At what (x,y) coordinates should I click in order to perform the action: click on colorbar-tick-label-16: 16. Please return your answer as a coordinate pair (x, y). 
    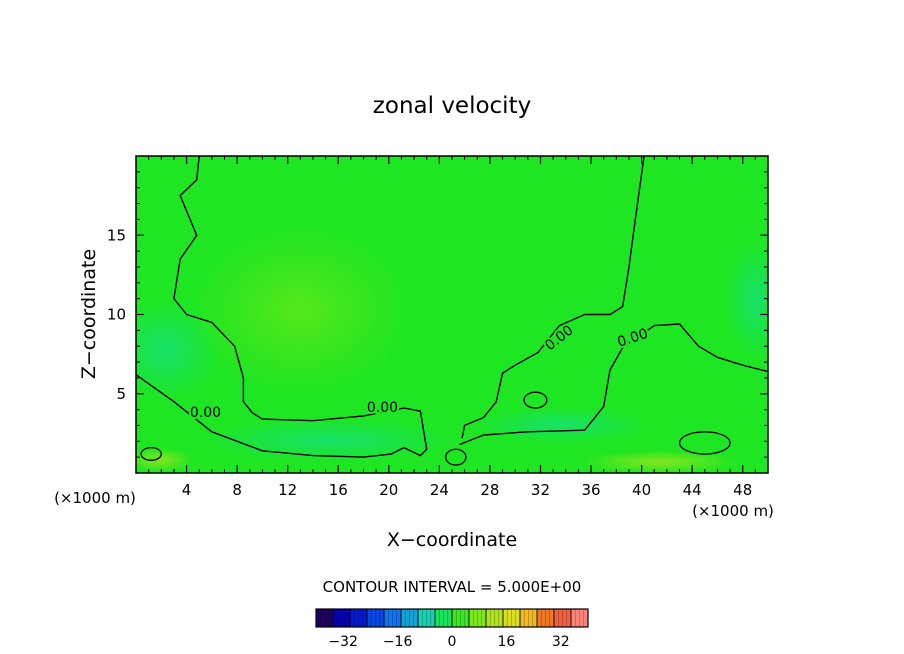
    Looking at the image, I should click on (506, 642).